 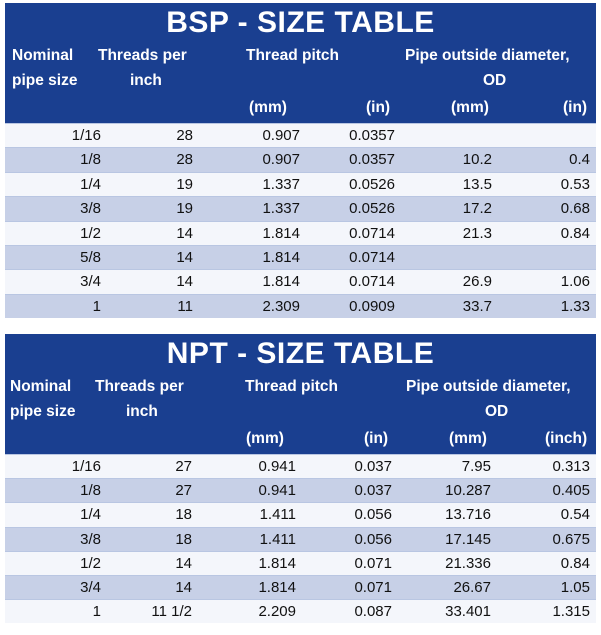 What do you see at coordinates (300, 514) in the screenshot?
I see `table-row: 1/4 18 1.411 0.056 13.716 0.54` at bounding box center [300, 514].